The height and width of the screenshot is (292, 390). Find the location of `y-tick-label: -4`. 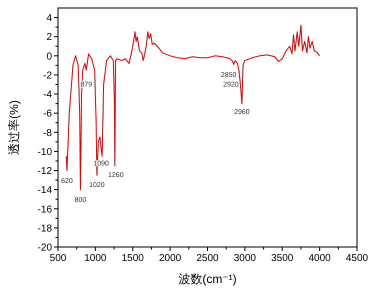

y-tick-label: -4 is located at coordinates (47, 95).